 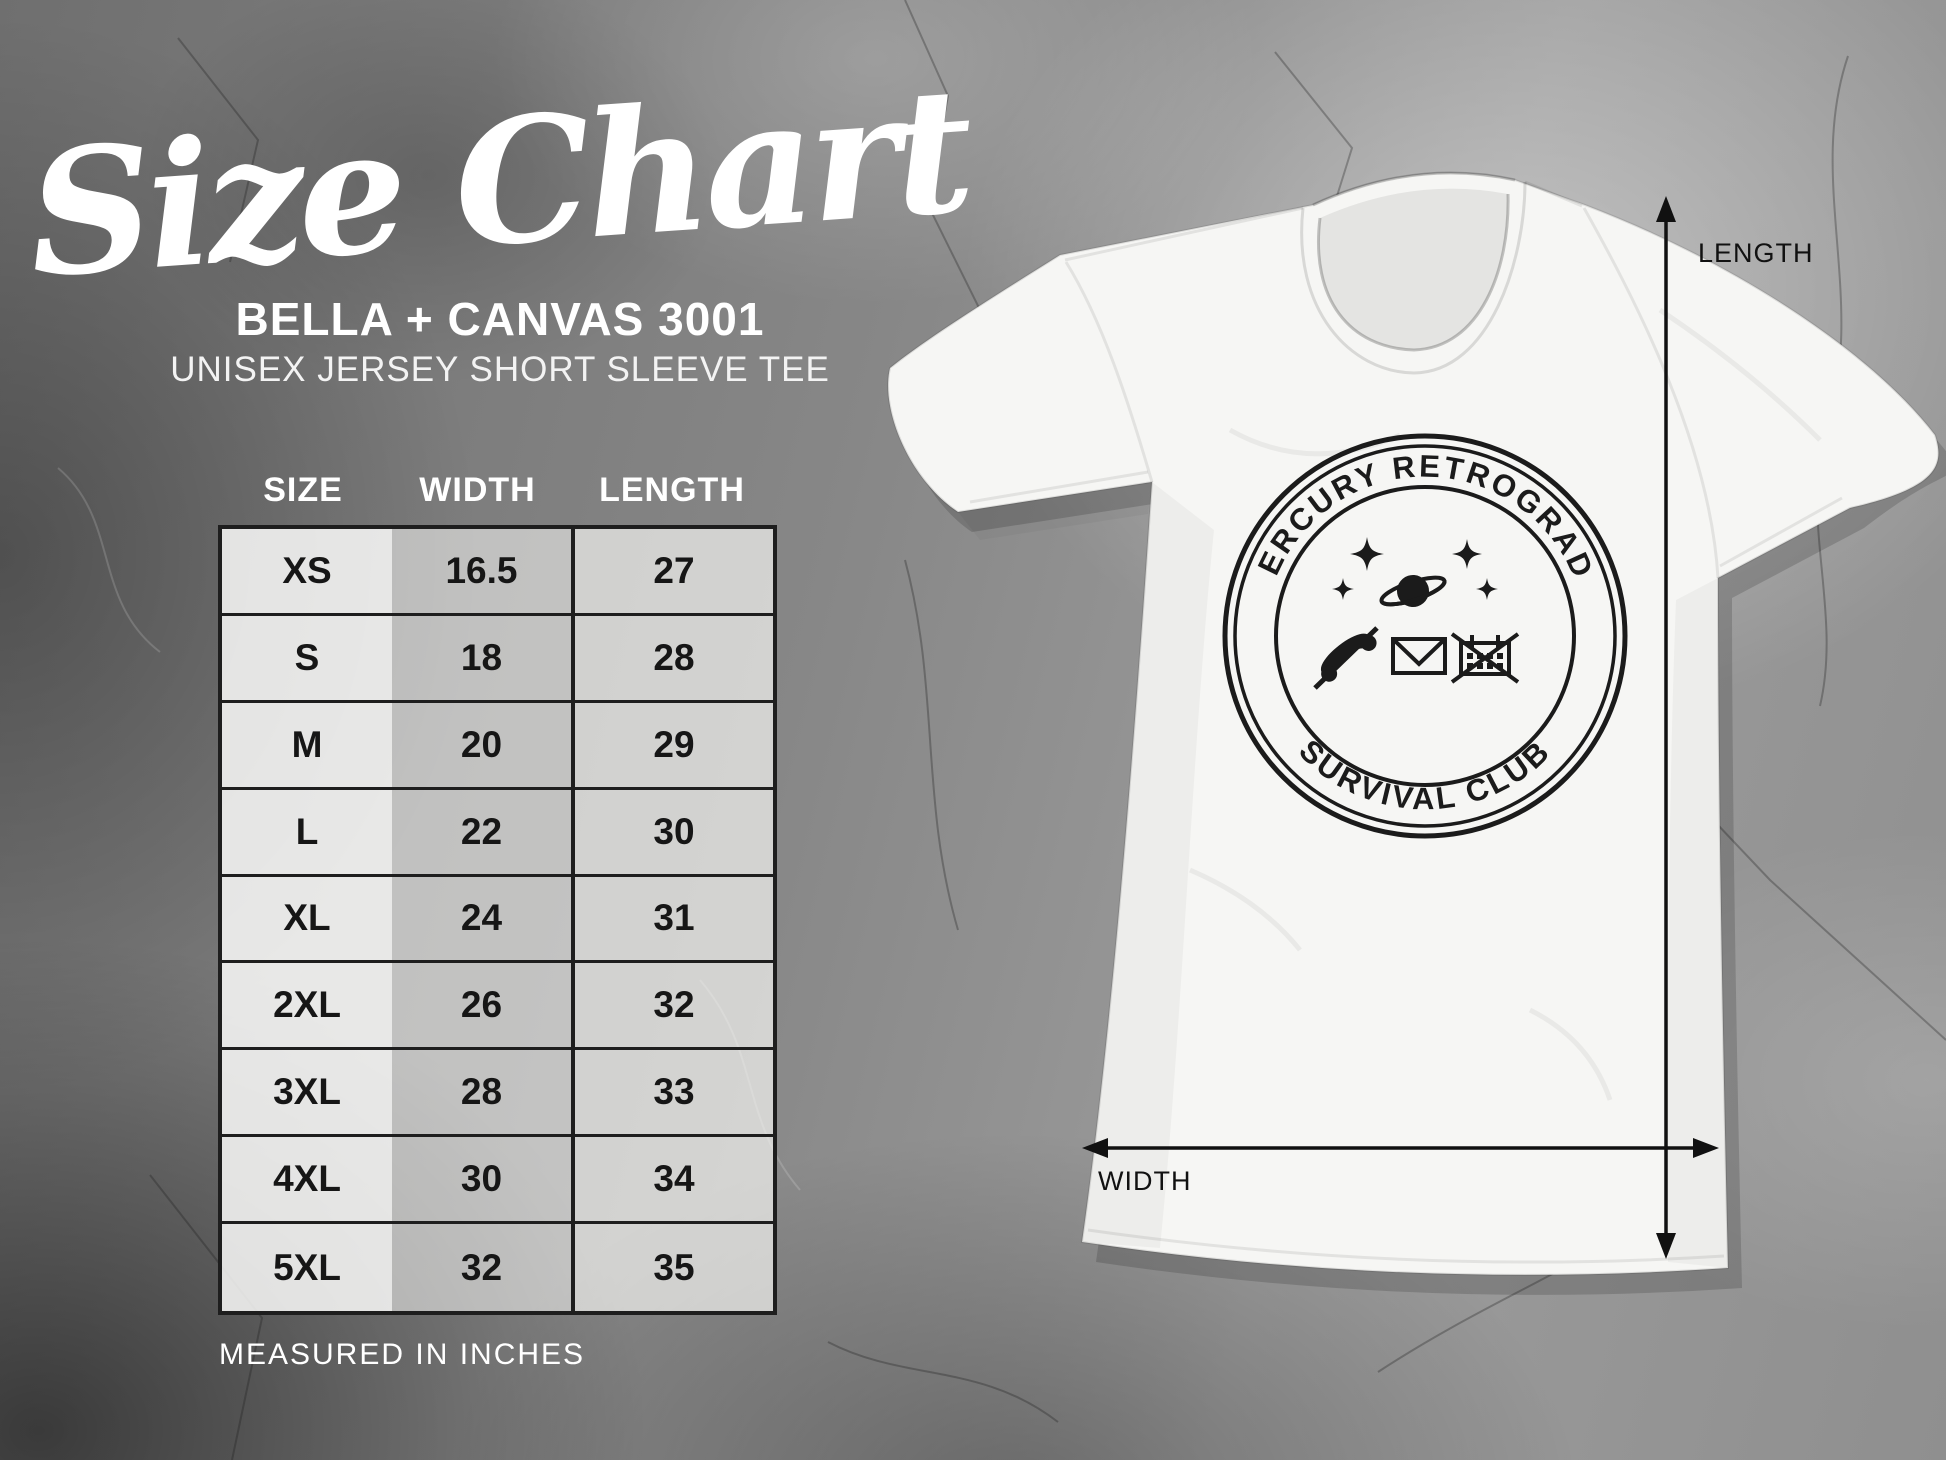 I want to click on column-header-size: SIZE, so click(x=303, y=490).